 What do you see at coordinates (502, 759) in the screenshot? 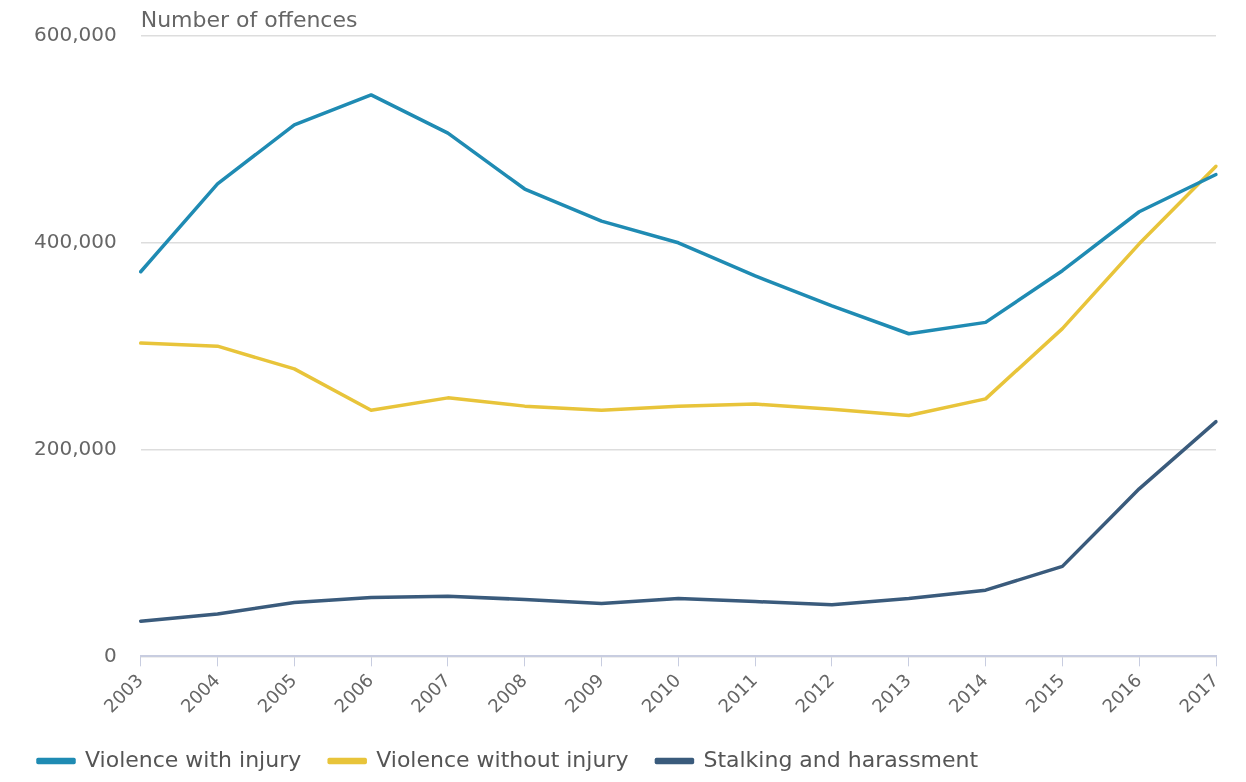
I see `legend-label: Violence without injury` at bounding box center [502, 759].